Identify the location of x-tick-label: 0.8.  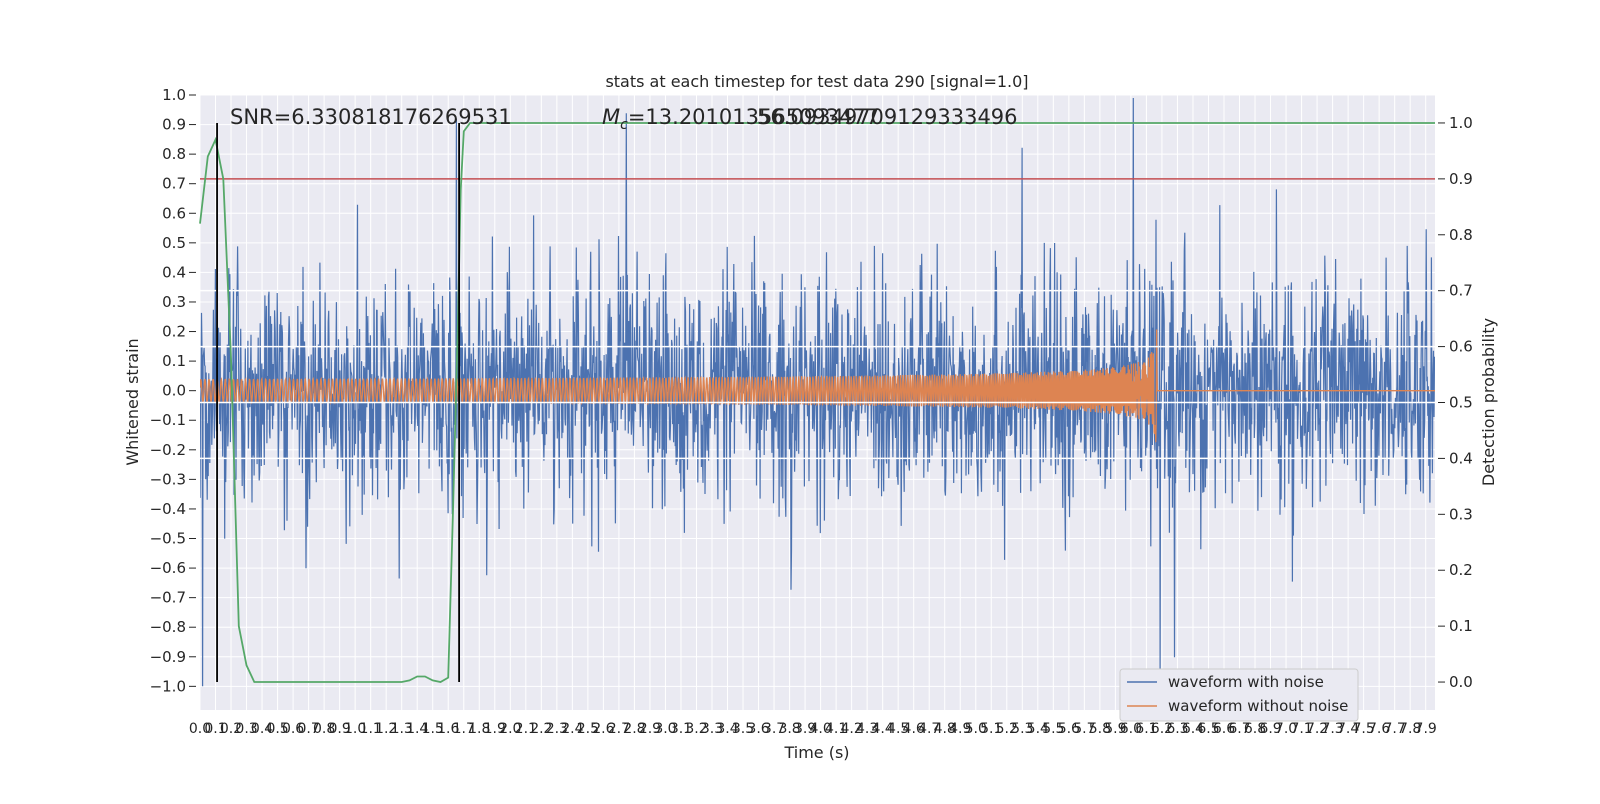
(324, 729).